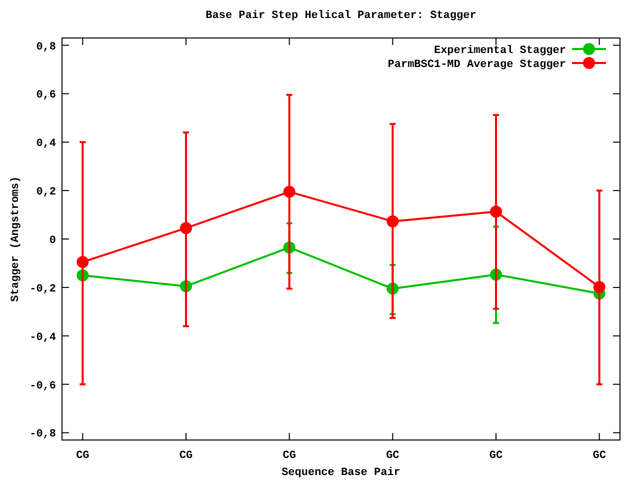 The image size is (640, 480). Describe the element at coordinates (46, 96) in the screenshot. I see `y-tick-label: 0,6` at that location.